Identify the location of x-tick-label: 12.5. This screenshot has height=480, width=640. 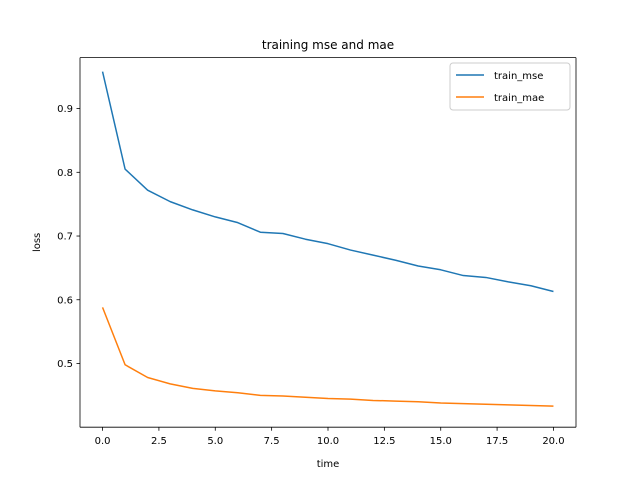
(384, 441).